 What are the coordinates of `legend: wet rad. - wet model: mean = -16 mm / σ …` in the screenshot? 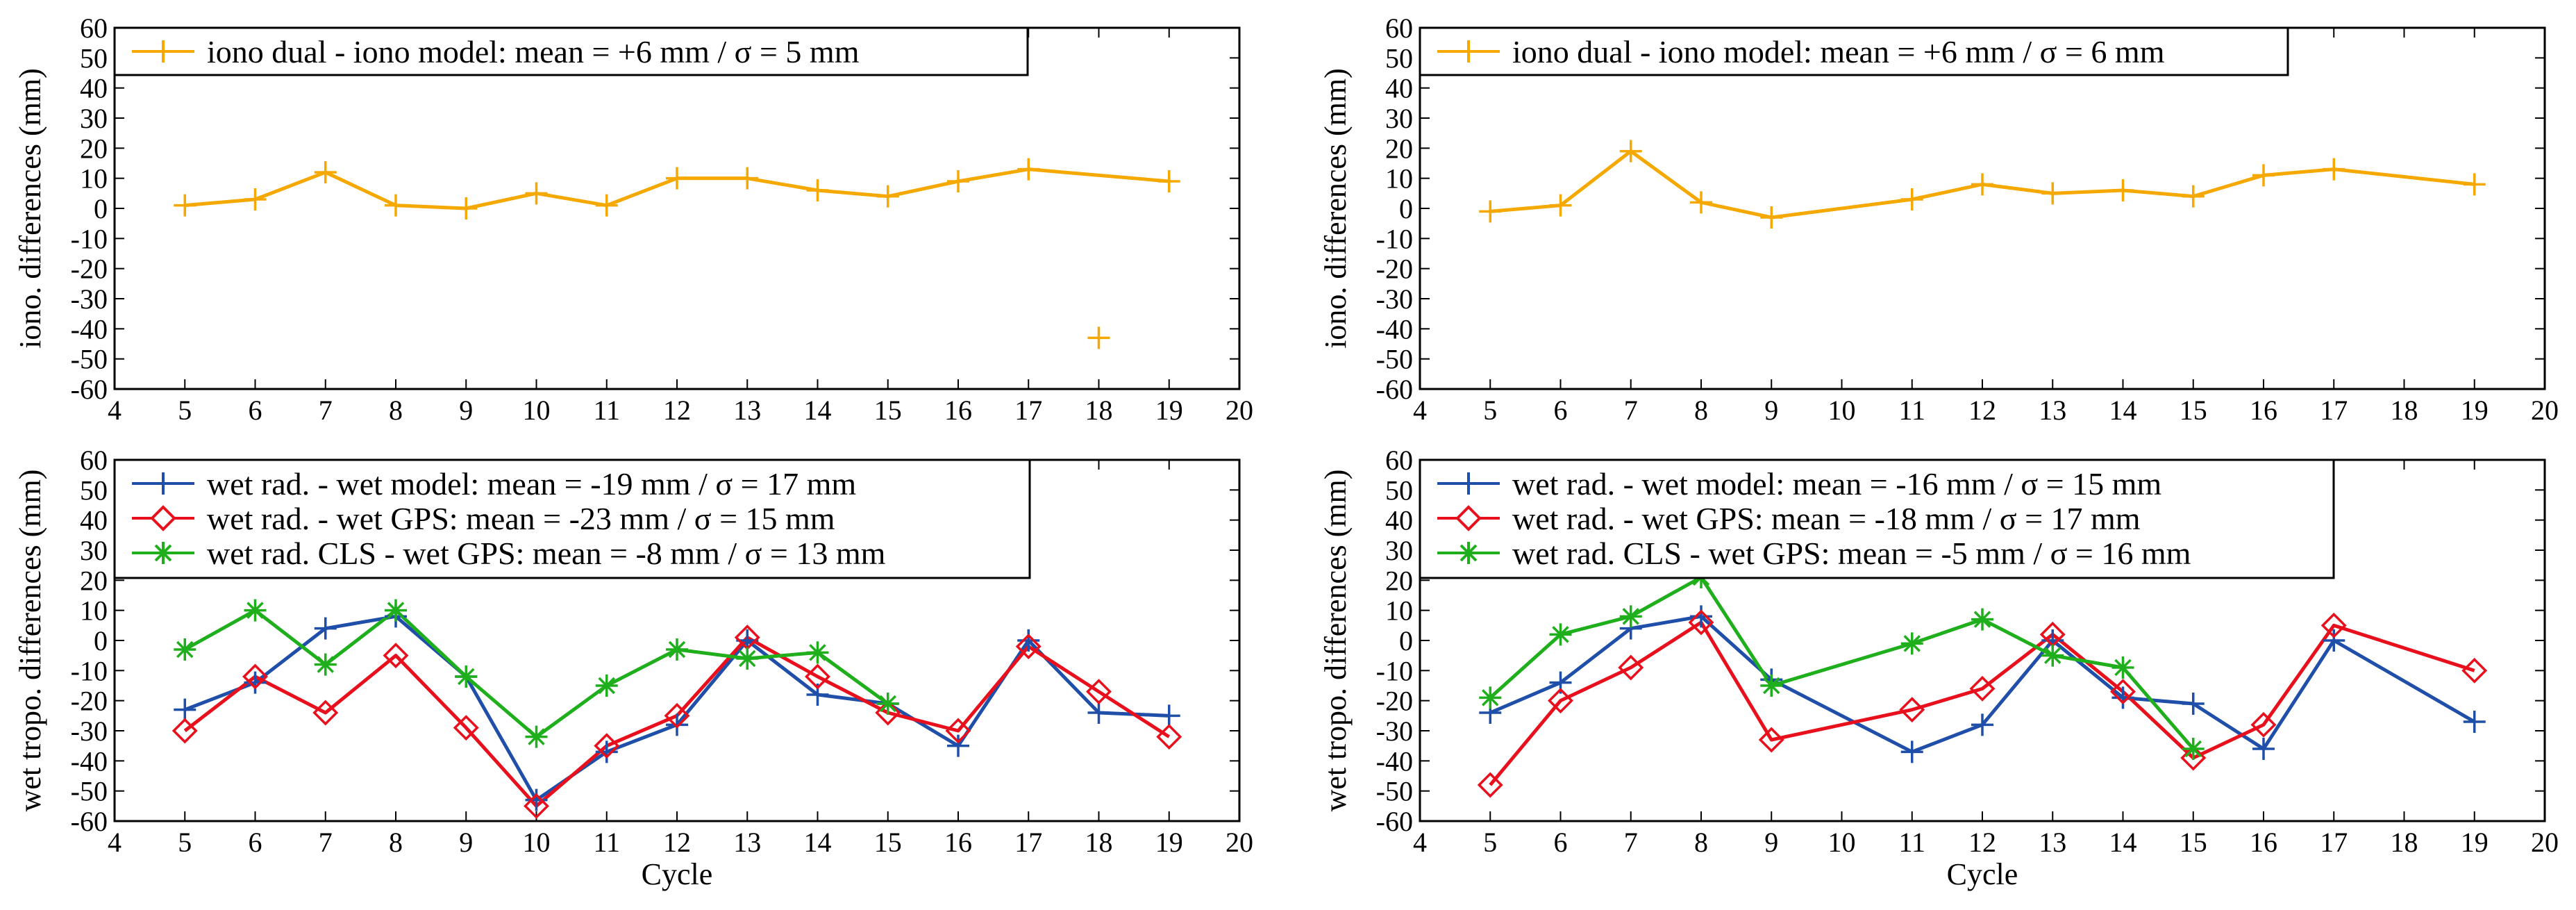 It's located at (1877, 518).